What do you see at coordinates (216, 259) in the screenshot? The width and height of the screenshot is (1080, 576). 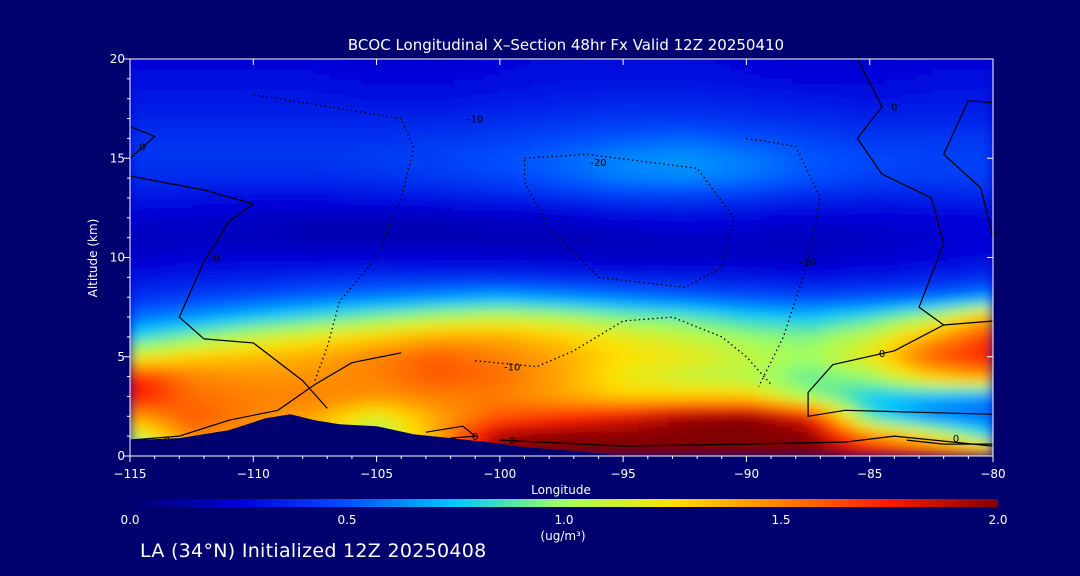 I see `contour-label: 0` at bounding box center [216, 259].